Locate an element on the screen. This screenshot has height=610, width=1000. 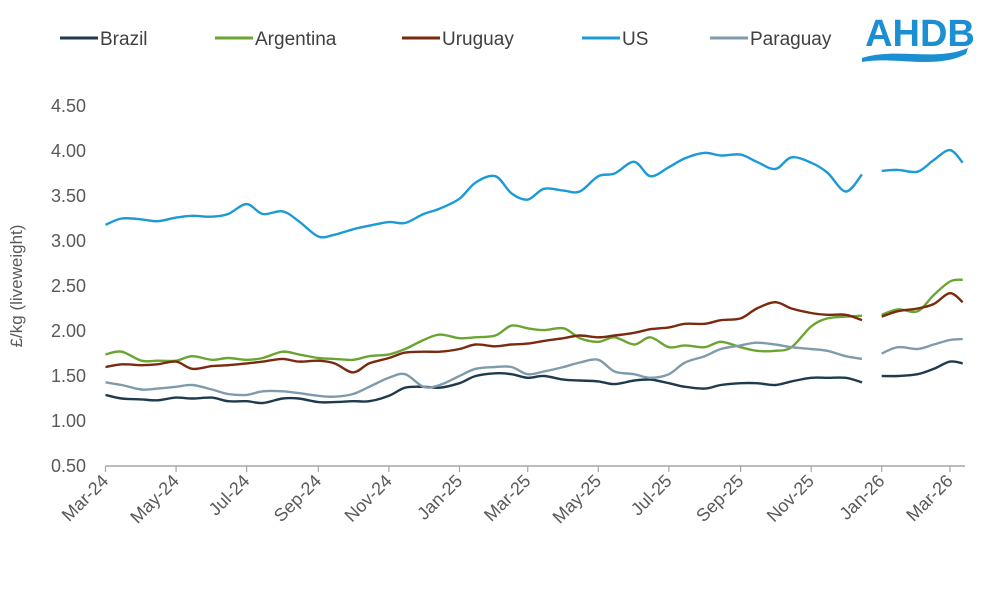
legend-label: Uruguay is located at coordinates (478, 39).